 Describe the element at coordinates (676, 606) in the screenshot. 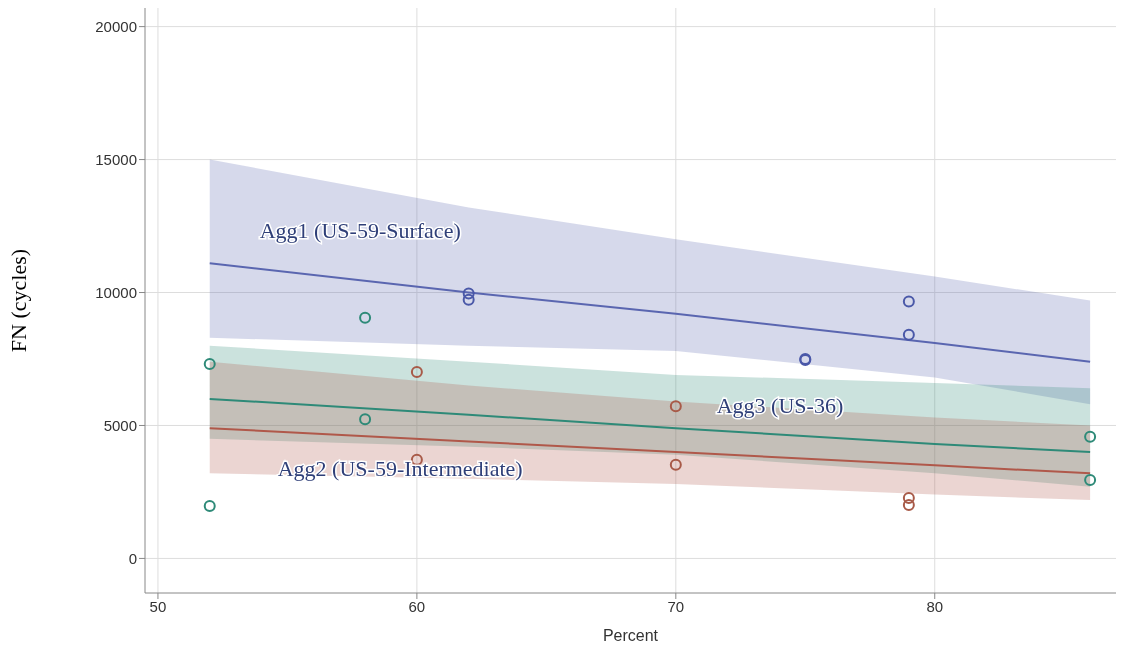

I see `x-tick-label: 70` at that location.